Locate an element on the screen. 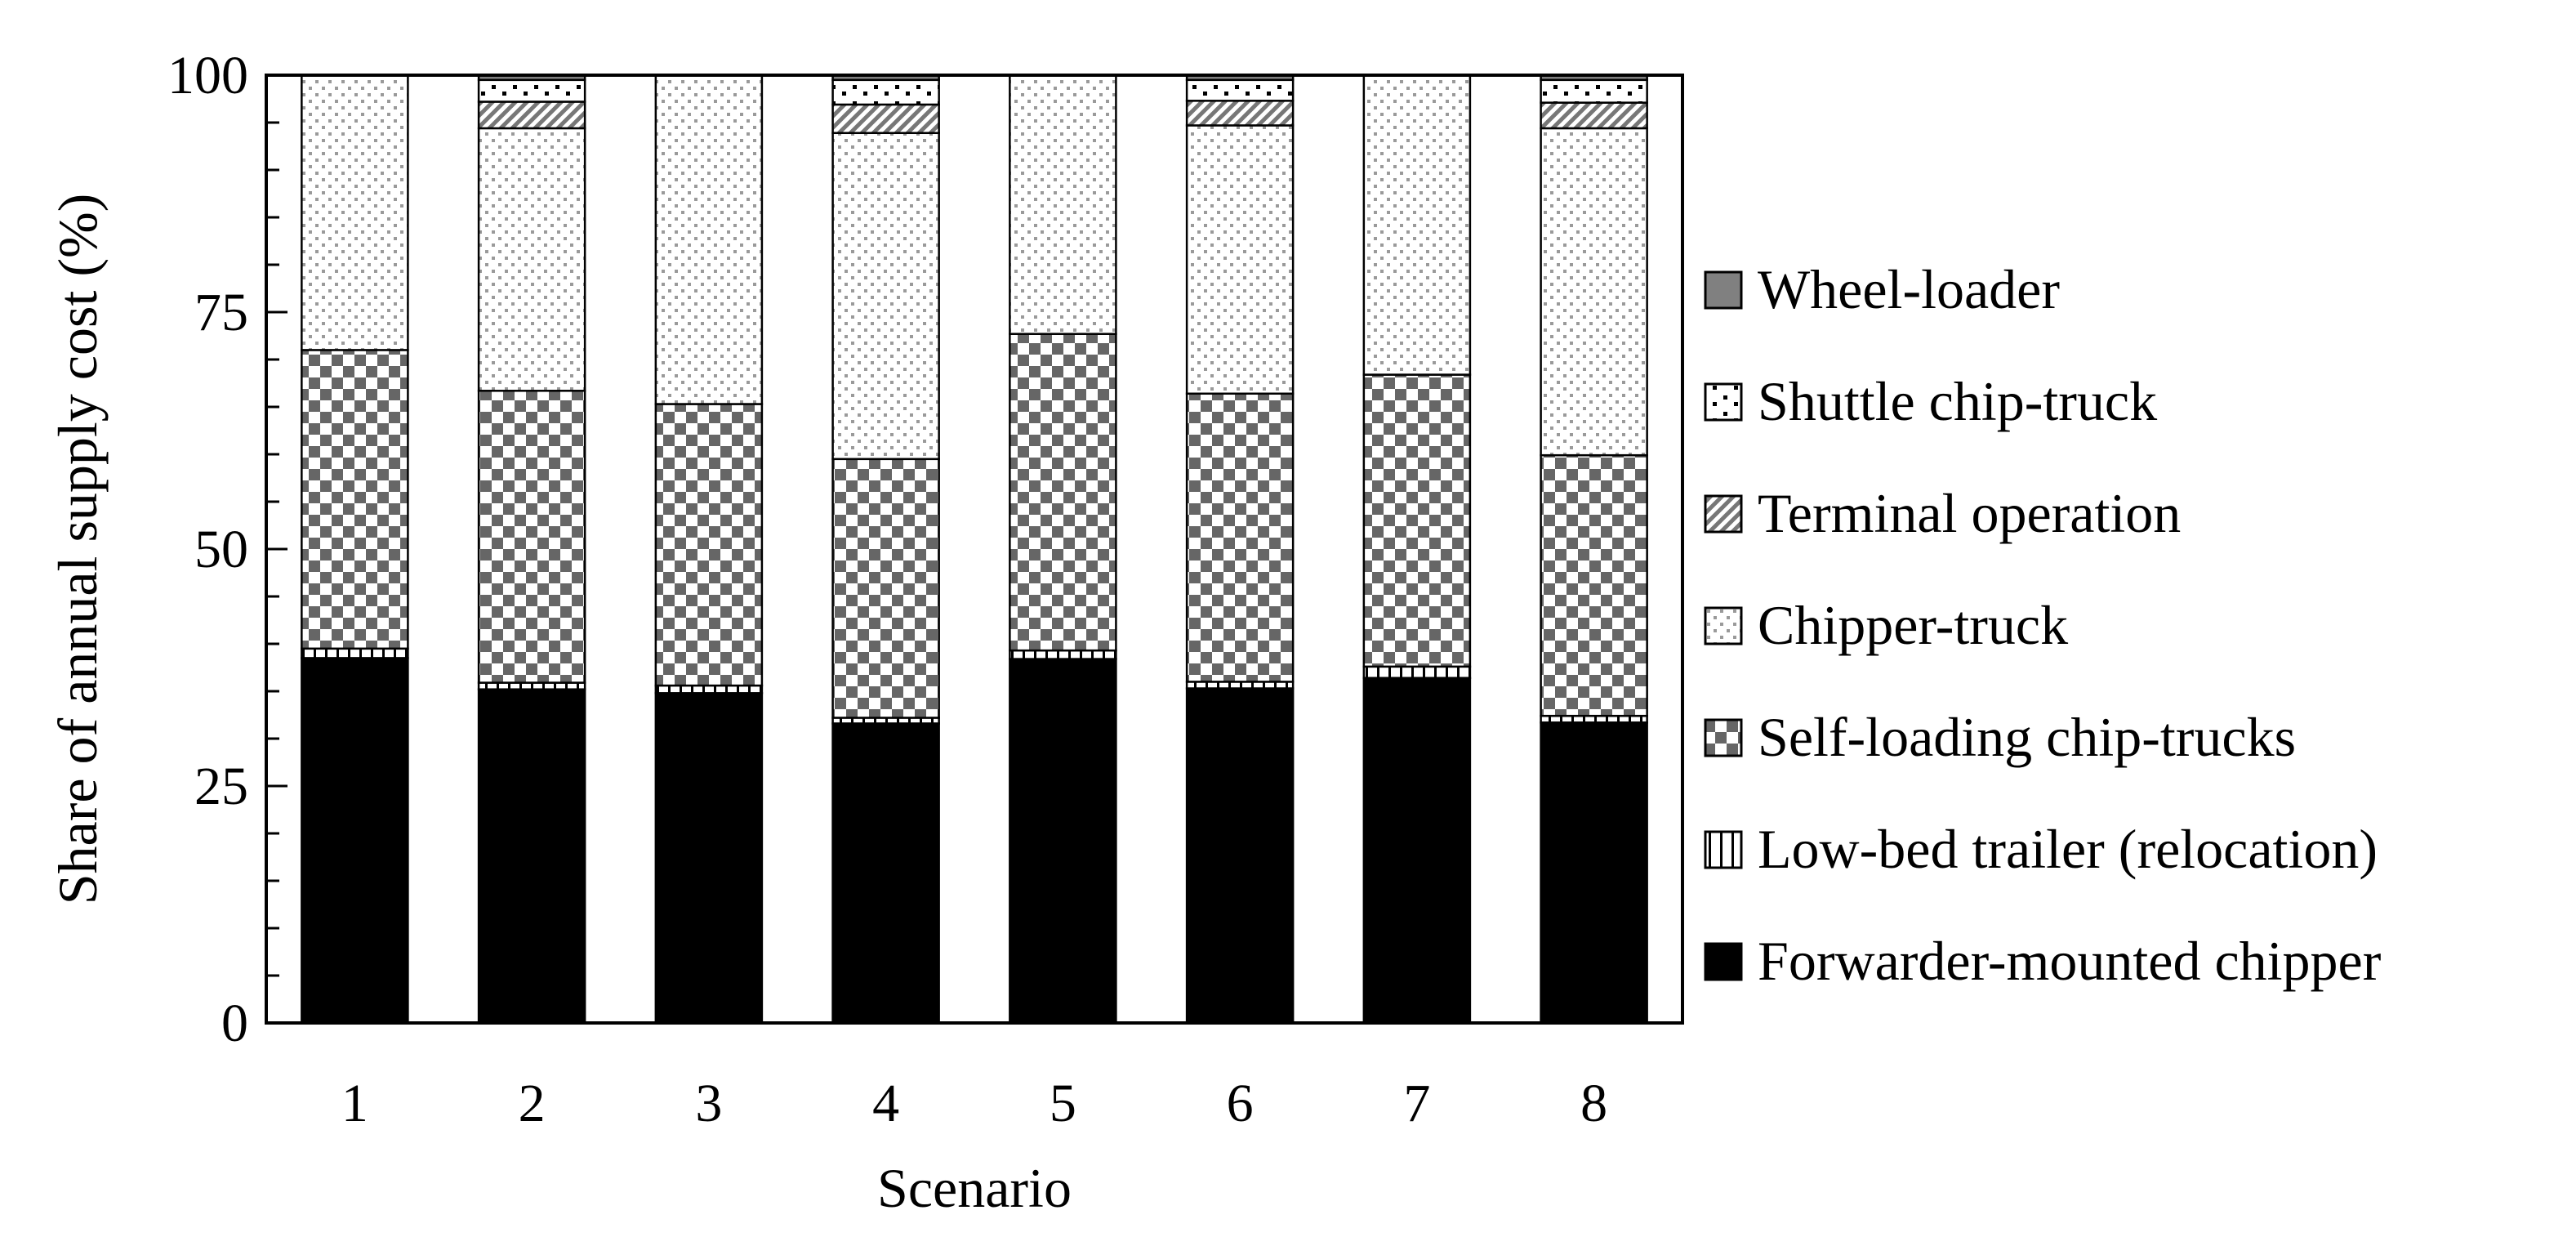 The height and width of the screenshot is (1246, 2576). legend-label-low-bed-trailer-relocation: Low-bed trailer (relocation) is located at coordinates (2068, 849).